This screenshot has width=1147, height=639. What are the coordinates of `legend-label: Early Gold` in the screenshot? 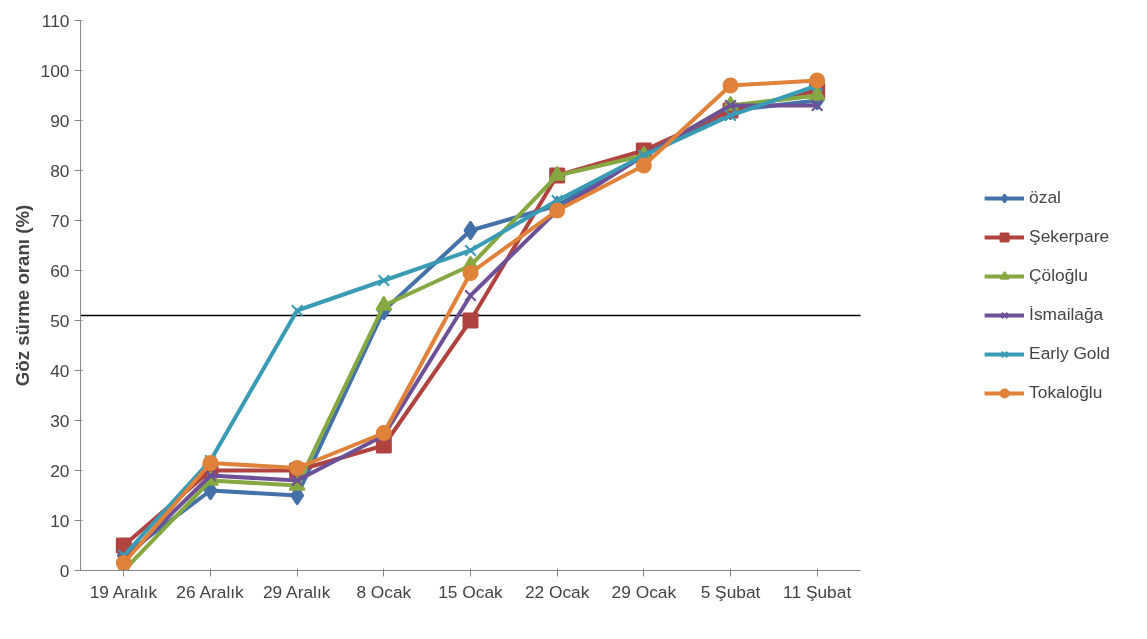 It's located at (1069, 353).